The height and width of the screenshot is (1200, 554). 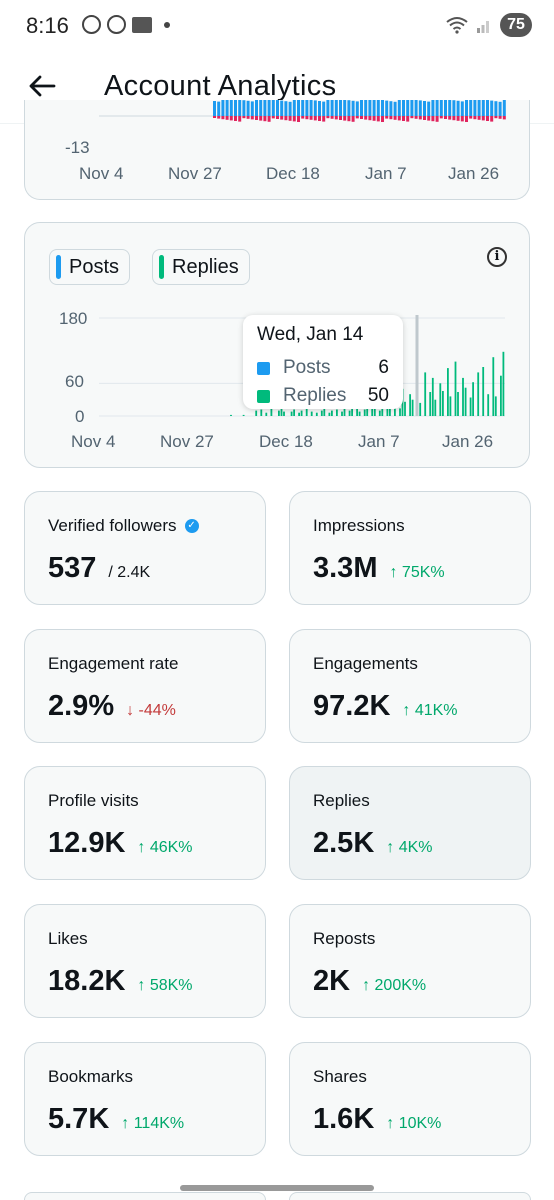 I want to click on home-indicator, so click(x=277, y=1188).